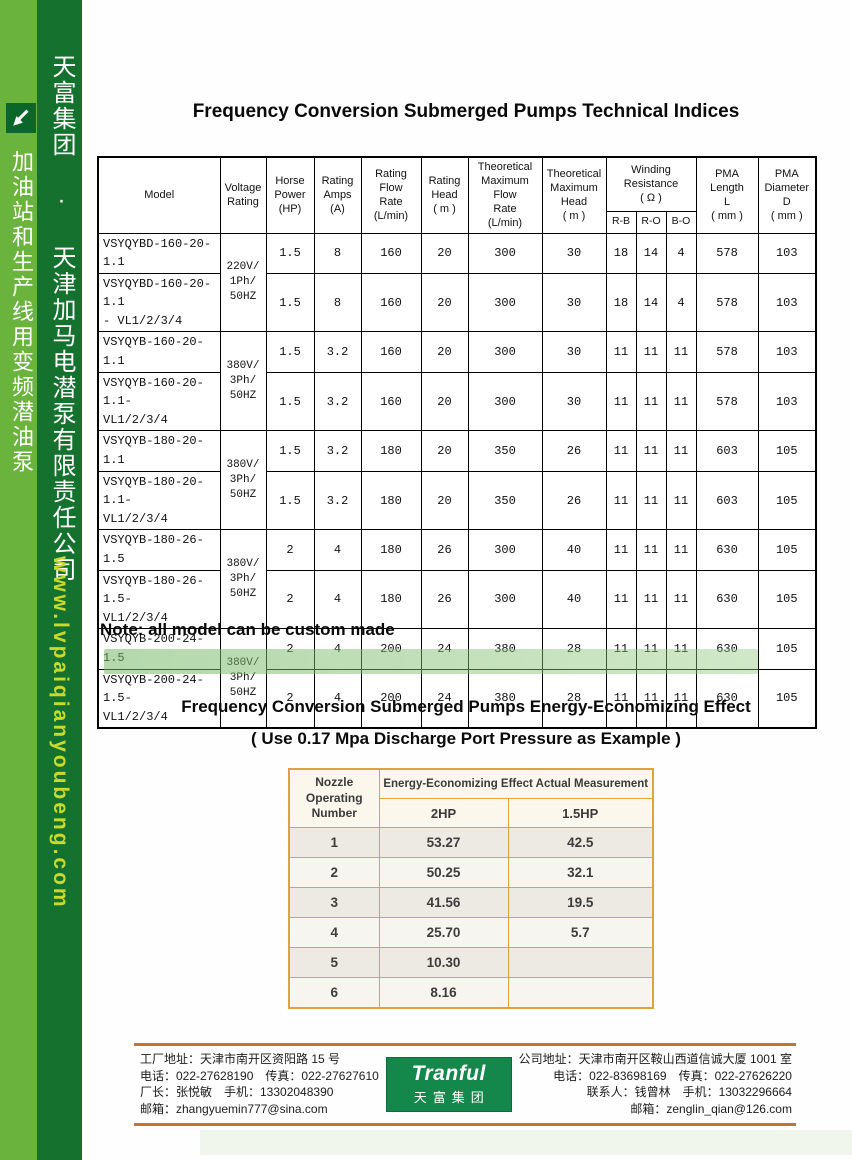  Describe the element at coordinates (334, 932) in the screenshot. I see `nozzle-number-cell: 4` at that location.